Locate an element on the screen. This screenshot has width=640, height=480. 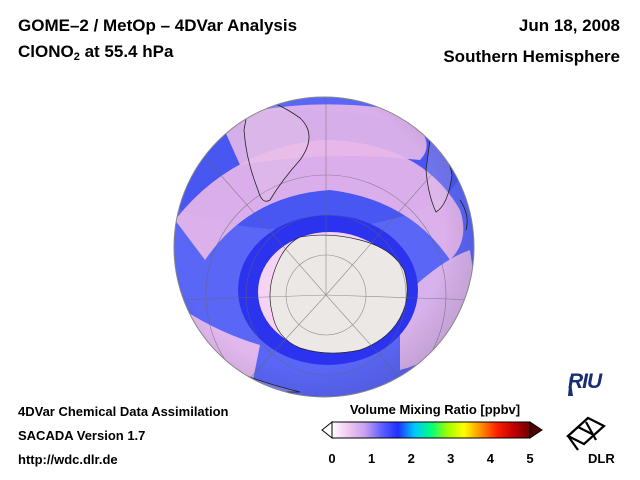
riu-tower-icon is located at coordinates (570, 386).